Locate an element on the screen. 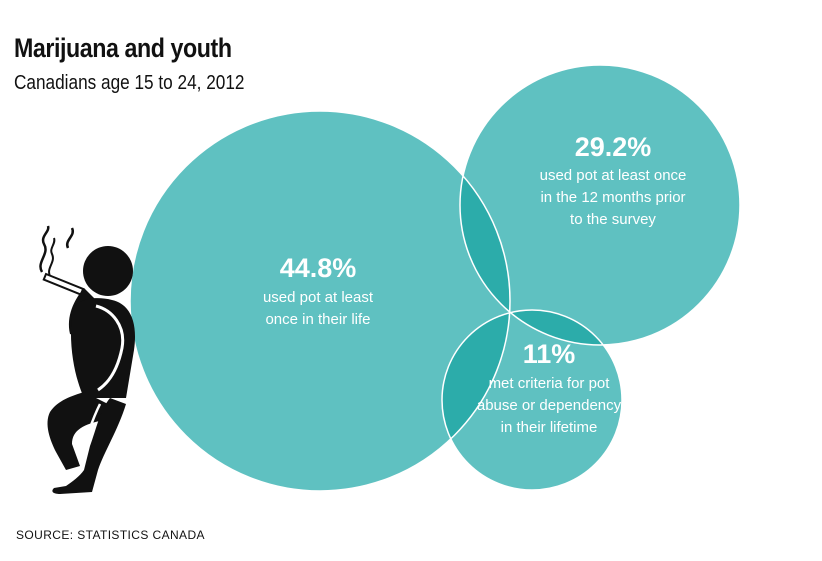 Image resolution: width=822 pixels, height=561 pixels. value-label-past-year: 29.2% is located at coordinates (613, 147).